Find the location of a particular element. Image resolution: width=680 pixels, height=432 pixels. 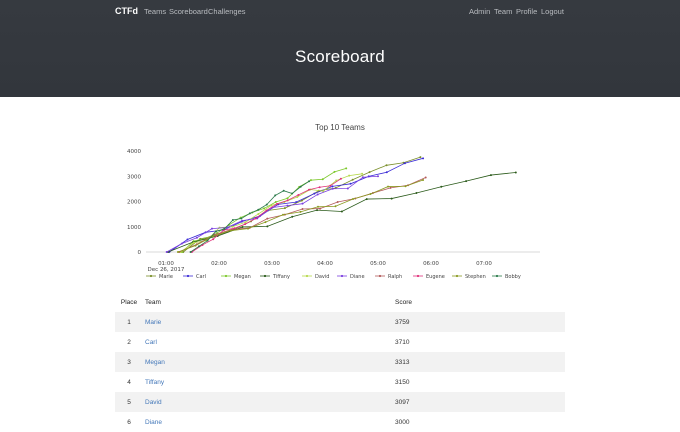

series-line-ralph is located at coordinates (302, 215).